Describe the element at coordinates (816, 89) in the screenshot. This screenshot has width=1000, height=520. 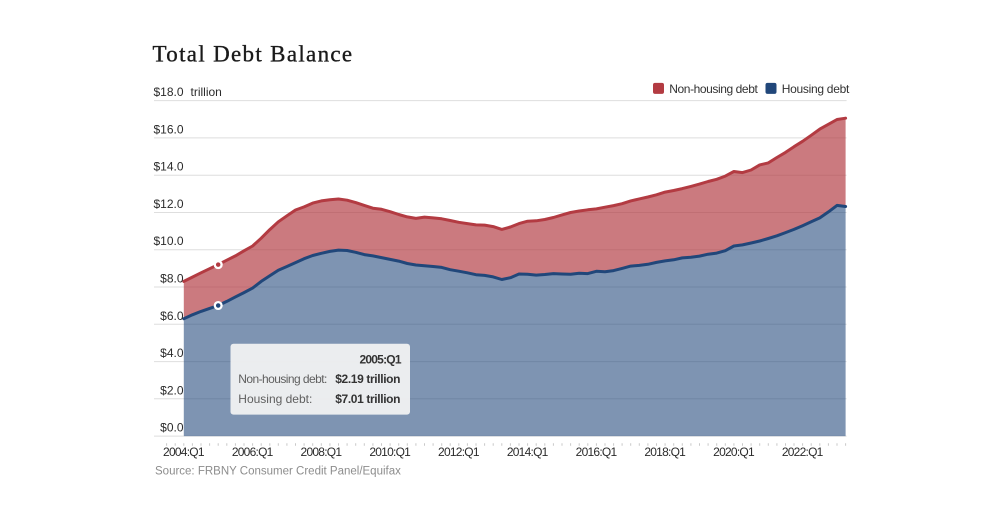
I see `svg-text: Housing debt` at that location.